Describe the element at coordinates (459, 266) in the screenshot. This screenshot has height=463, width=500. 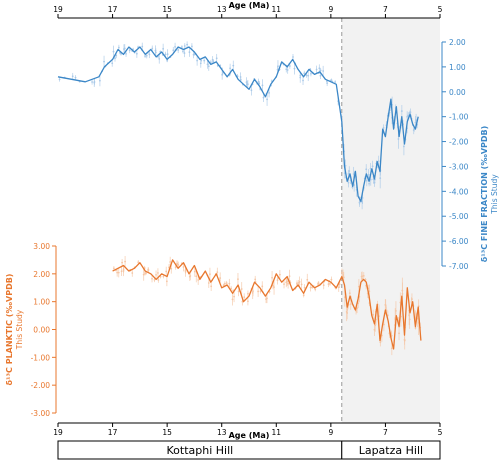
I see `fine-fraction-tick-label: -7.00` at that location.